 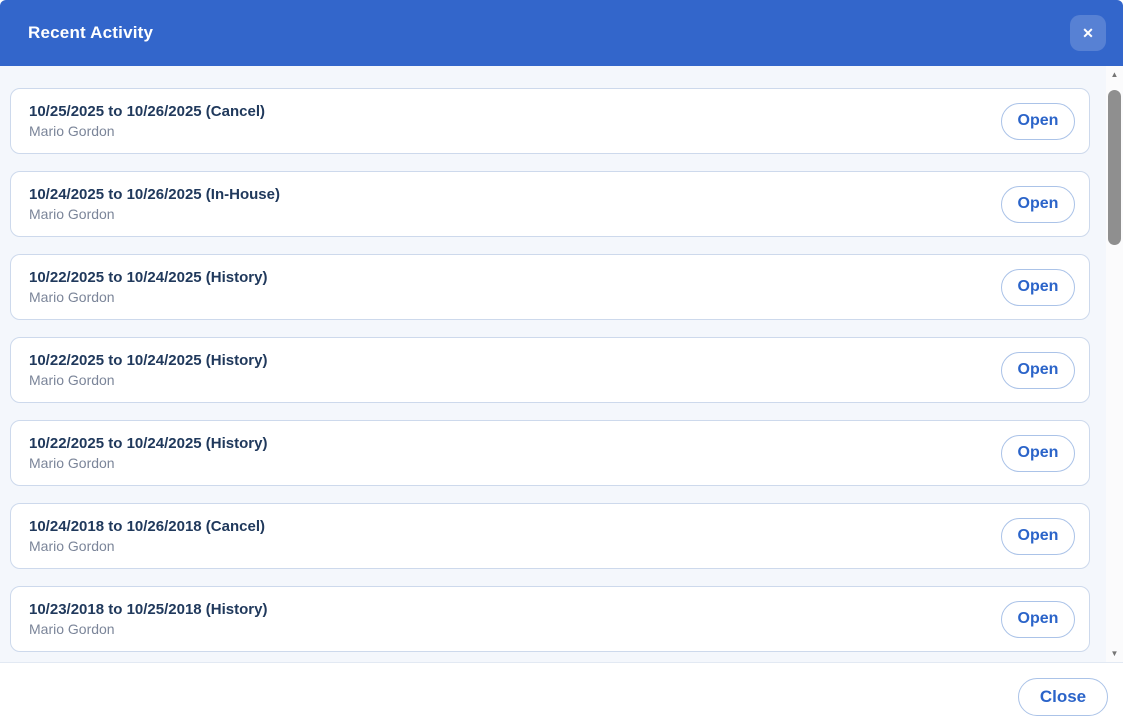 What do you see at coordinates (91, 32) in the screenshot?
I see `modal-title: Recent Activity` at bounding box center [91, 32].